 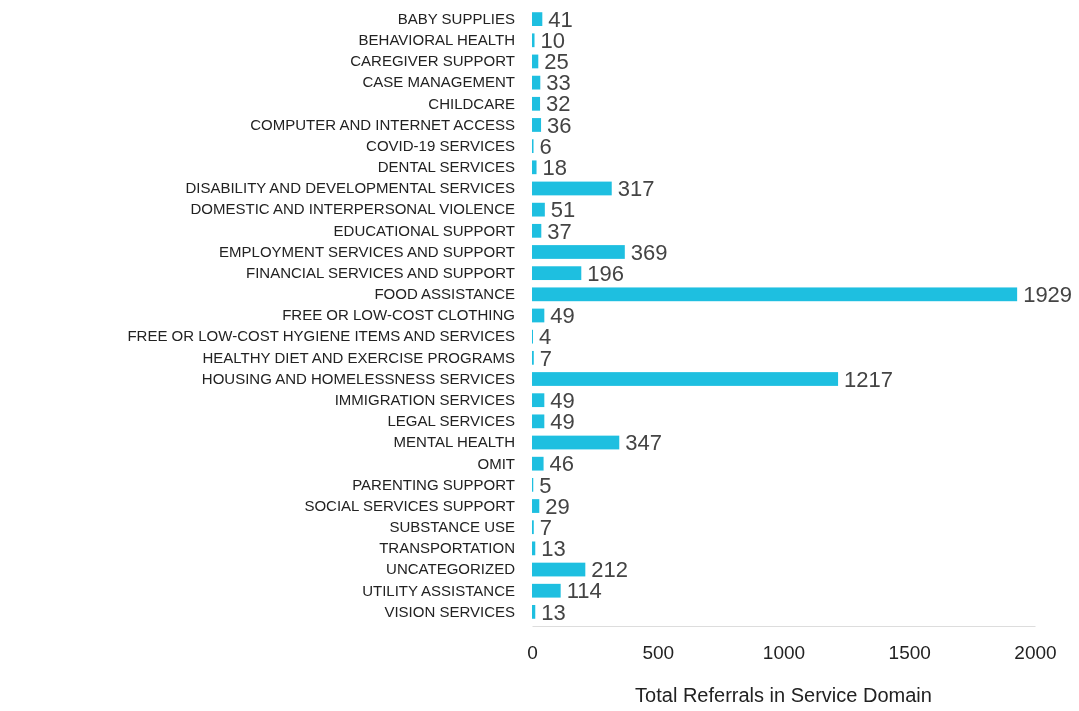 What do you see at coordinates (1048, 295) in the screenshot?
I see `data-label: 1929` at bounding box center [1048, 295].